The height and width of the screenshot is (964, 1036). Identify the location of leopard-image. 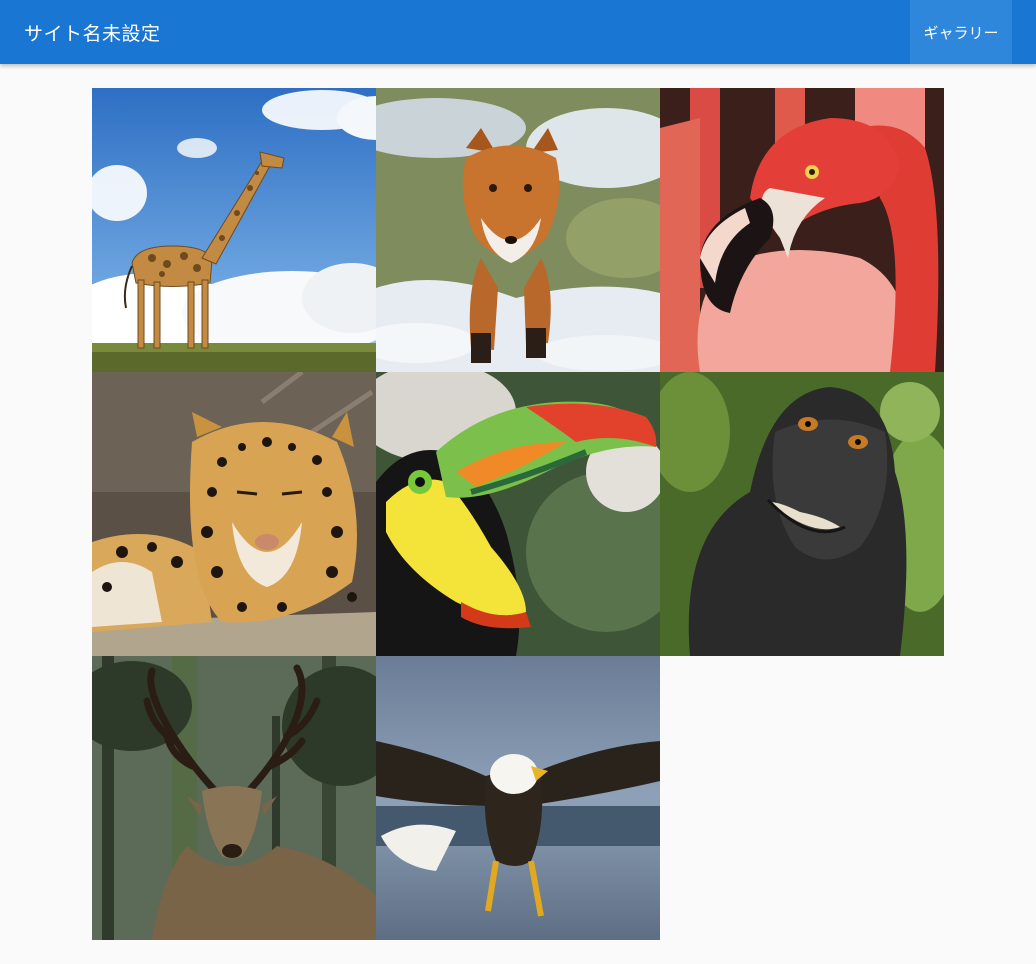
(234, 514).